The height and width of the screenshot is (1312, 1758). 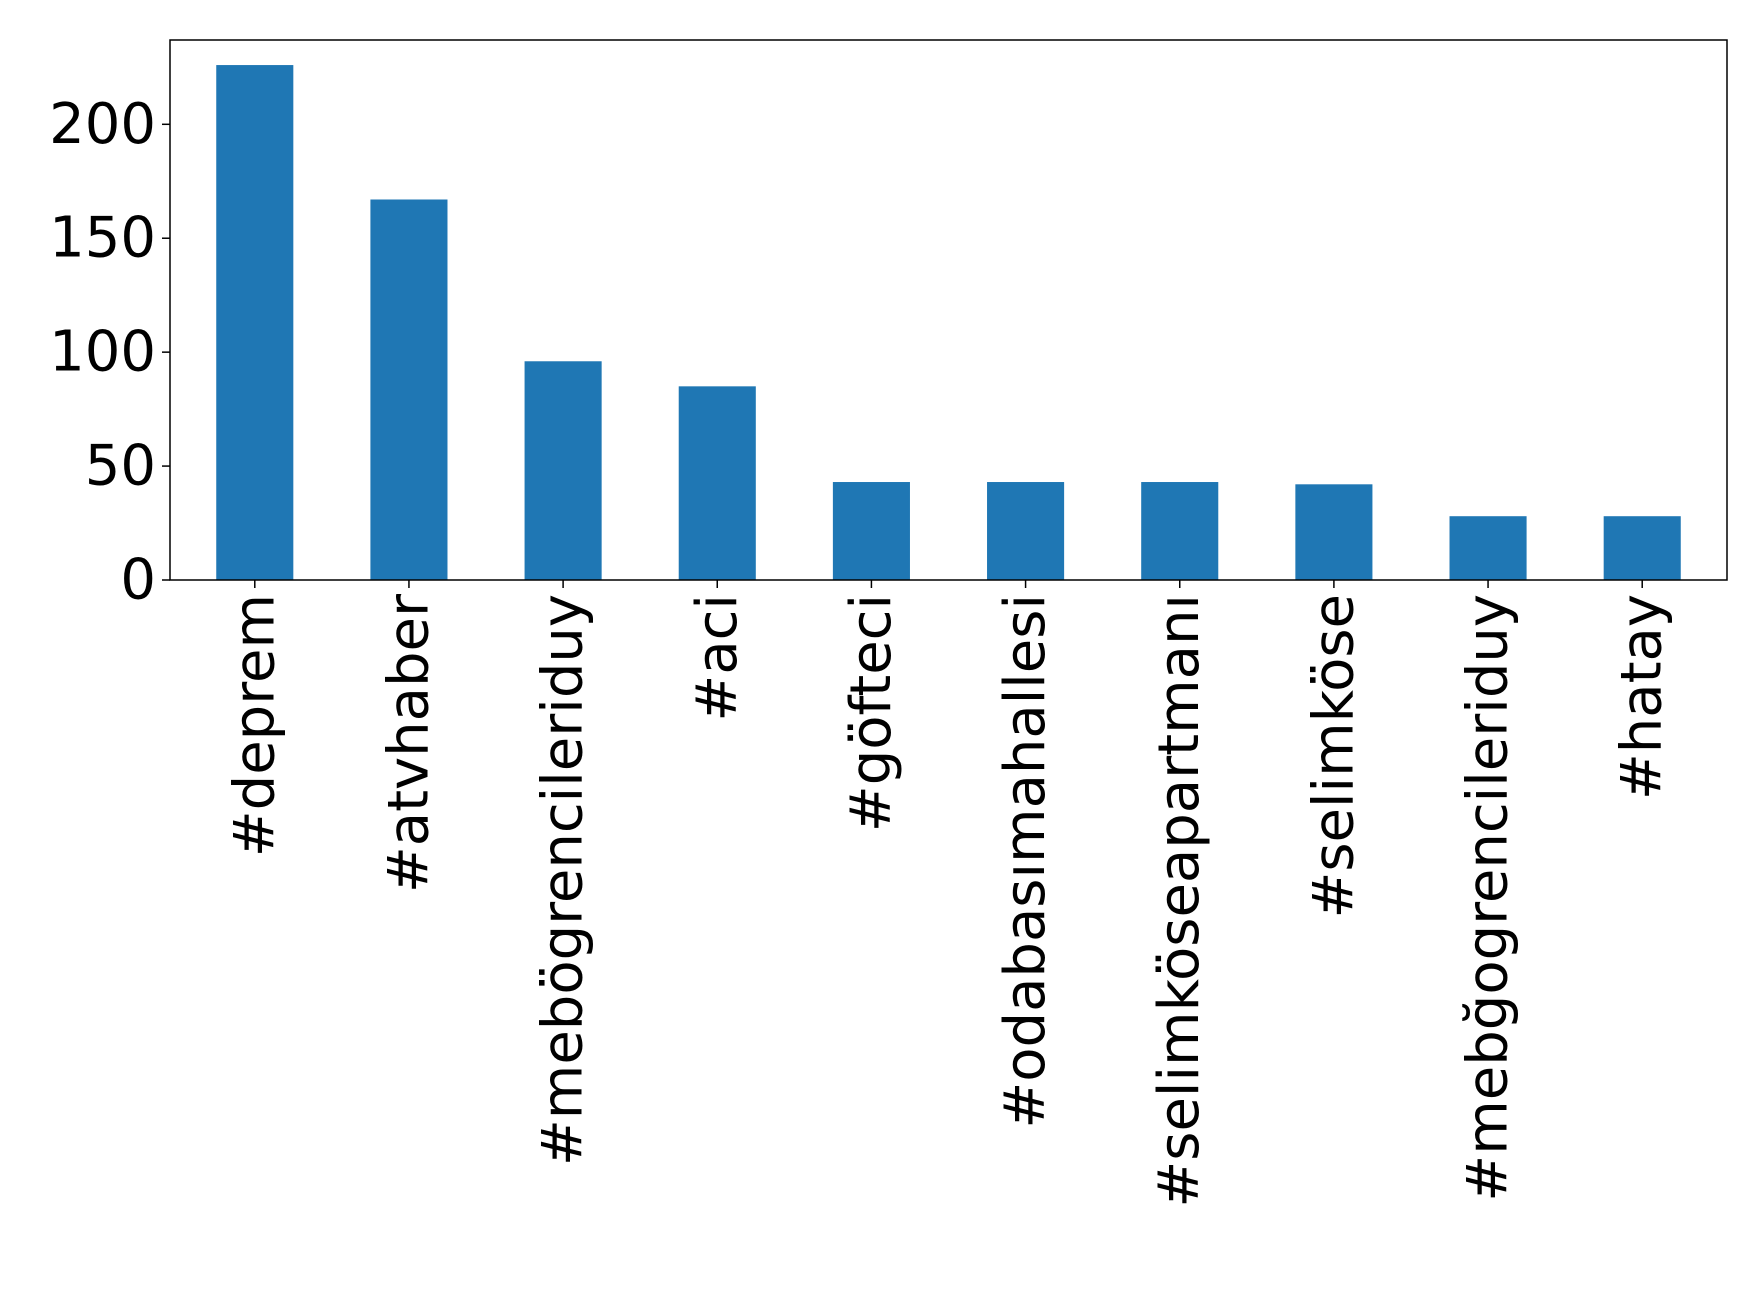 What do you see at coordinates (1642, 697) in the screenshot?
I see `x-tick-label-9: #hatay` at bounding box center [1642, 697].